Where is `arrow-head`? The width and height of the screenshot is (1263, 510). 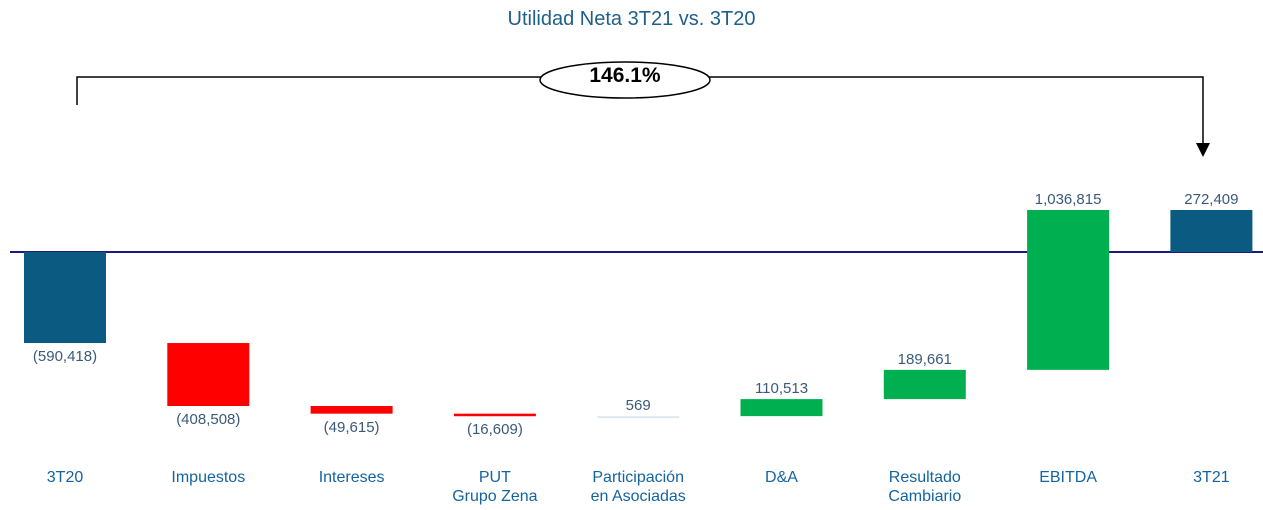
arrow-head is located at coordinates (1203, 150).